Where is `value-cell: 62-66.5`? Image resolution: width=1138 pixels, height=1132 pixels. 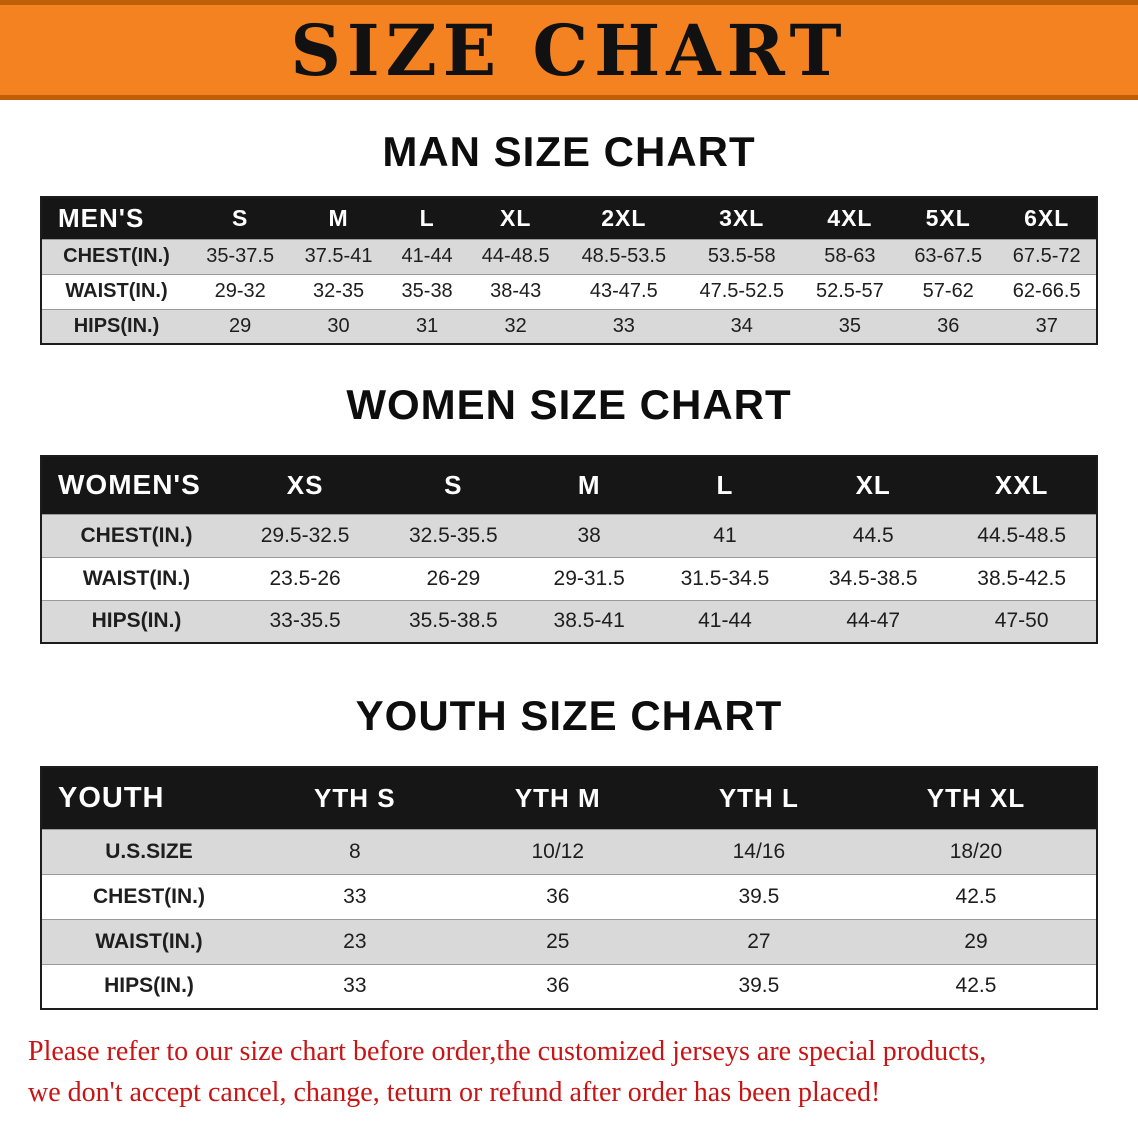
value-cell: 62-66.5 is located at coordinates (1047, 291).